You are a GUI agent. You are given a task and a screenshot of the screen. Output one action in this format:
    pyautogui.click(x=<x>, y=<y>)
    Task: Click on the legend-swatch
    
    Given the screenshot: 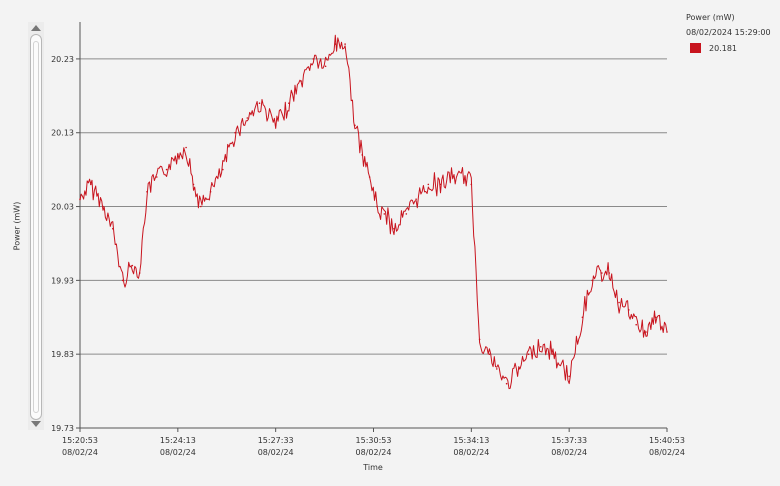 What is the action you would take?
    pyautogui.click(x=695, y=48)
    